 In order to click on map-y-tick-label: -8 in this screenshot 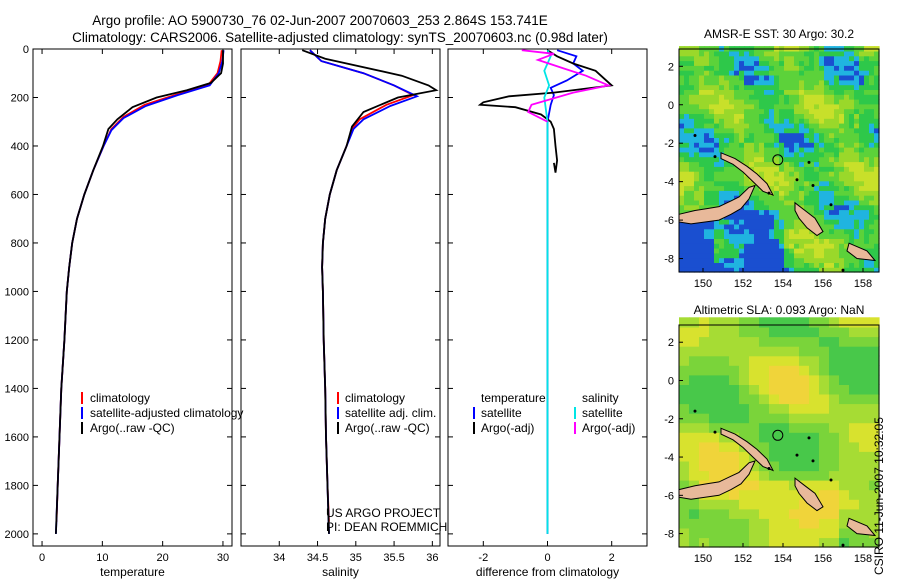, I will do `click(669, 260)`.